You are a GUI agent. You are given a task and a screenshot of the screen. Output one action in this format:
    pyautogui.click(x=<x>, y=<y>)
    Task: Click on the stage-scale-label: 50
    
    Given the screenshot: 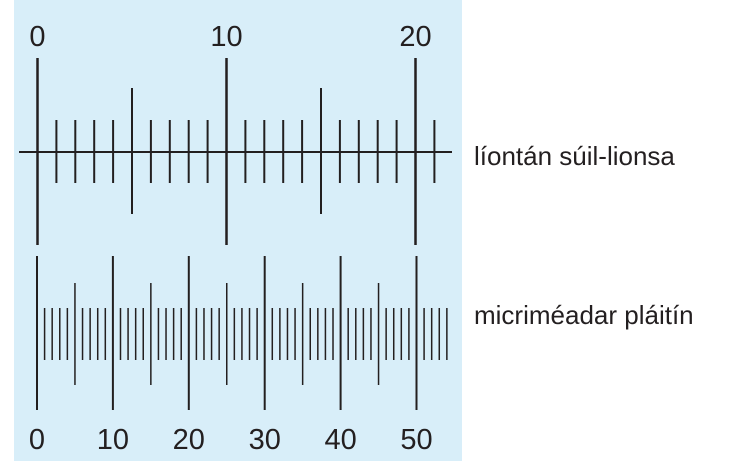 What is the action you would take?
    pyautogui.click(x=416, y=440)
    